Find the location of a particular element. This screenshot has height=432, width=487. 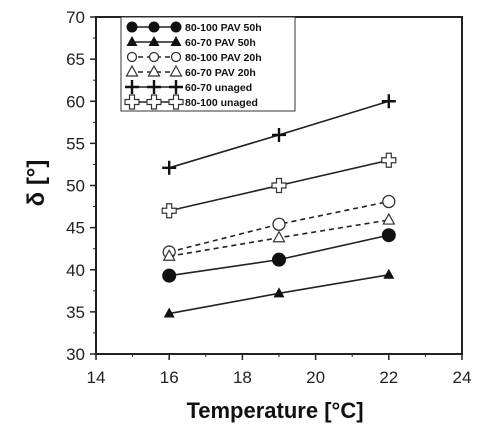

legend-item: 60-70 PAV 20h is located at coordinates (190, 71).